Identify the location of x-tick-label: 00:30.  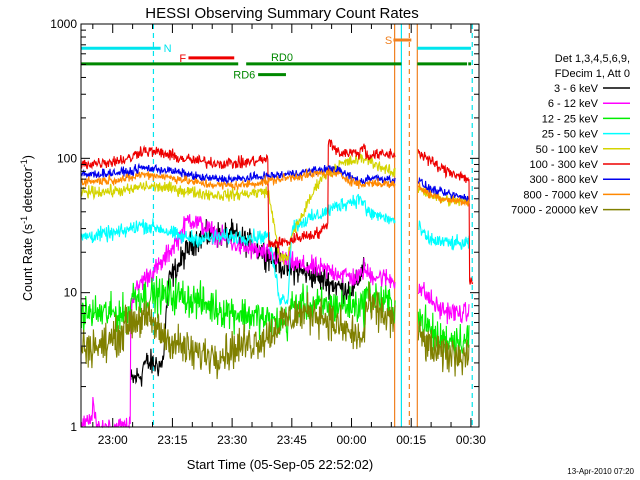
(471, 440).